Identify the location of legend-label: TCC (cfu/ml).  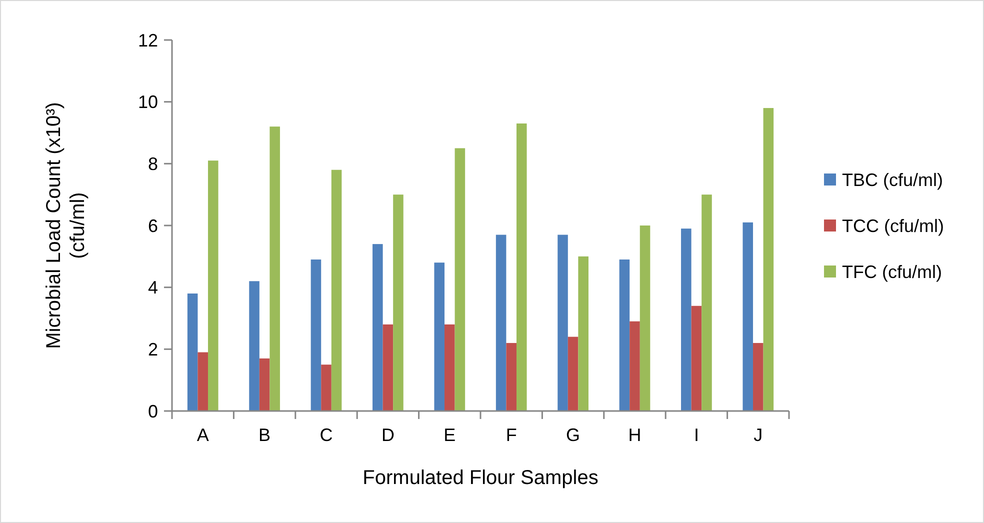
(893, 226).